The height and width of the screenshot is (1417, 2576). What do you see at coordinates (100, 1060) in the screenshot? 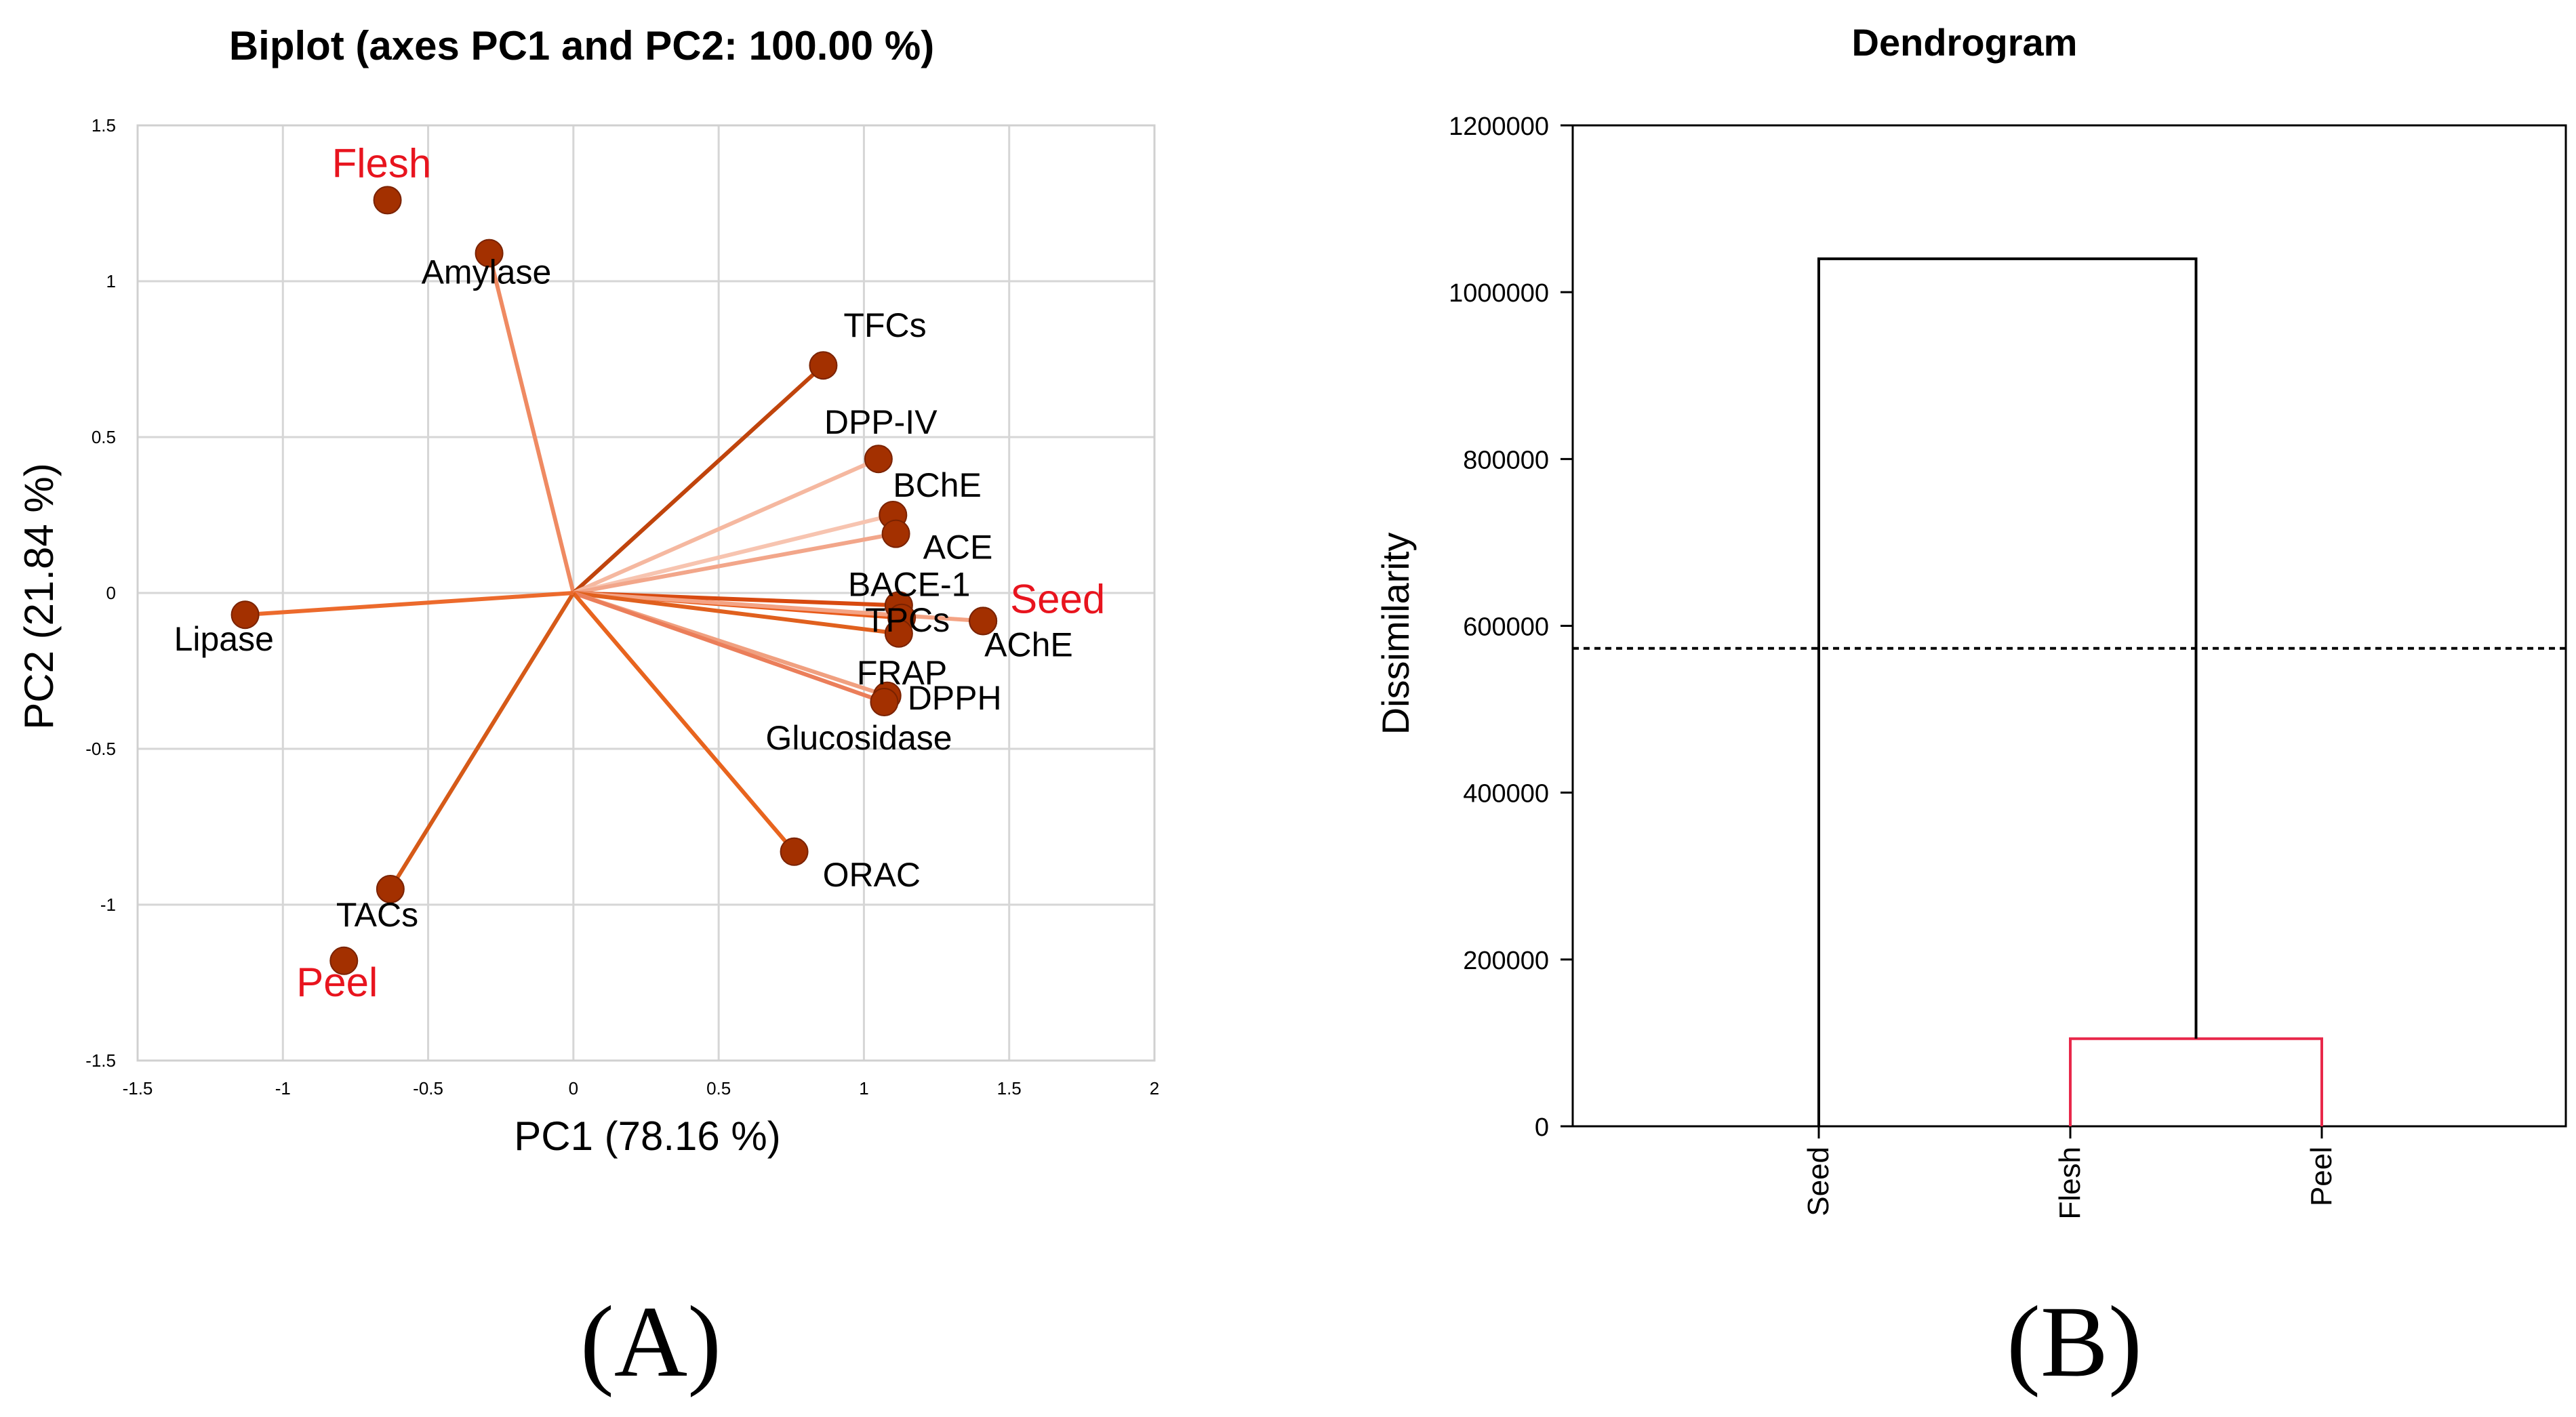
I see `biplot-y-tick-label: -1.5` at bounding box center [100, 1060].